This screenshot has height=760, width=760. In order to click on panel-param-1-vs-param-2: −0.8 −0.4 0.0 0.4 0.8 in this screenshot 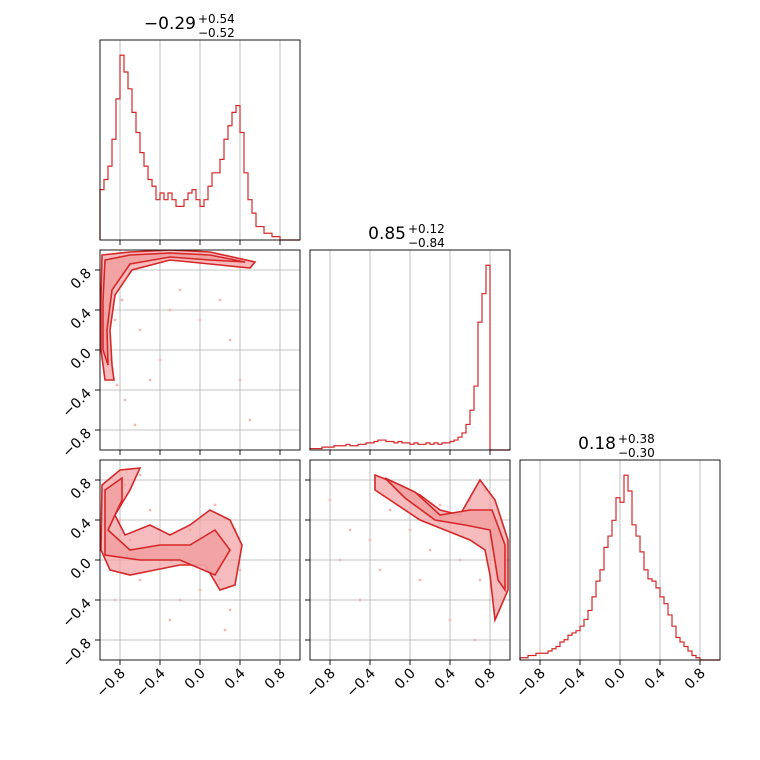, I will do `click(180, 355)`.